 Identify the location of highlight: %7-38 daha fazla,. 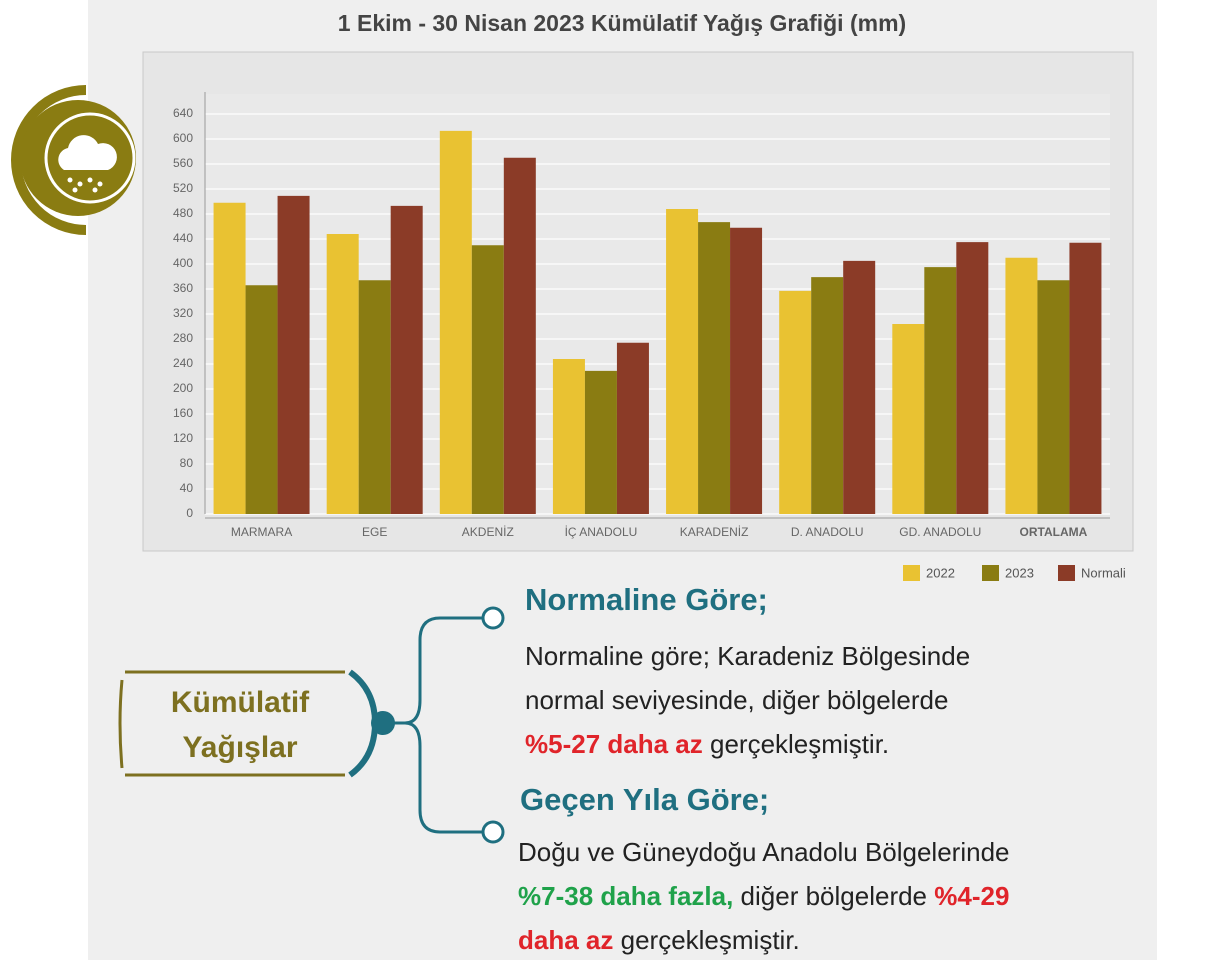
(626, 896).